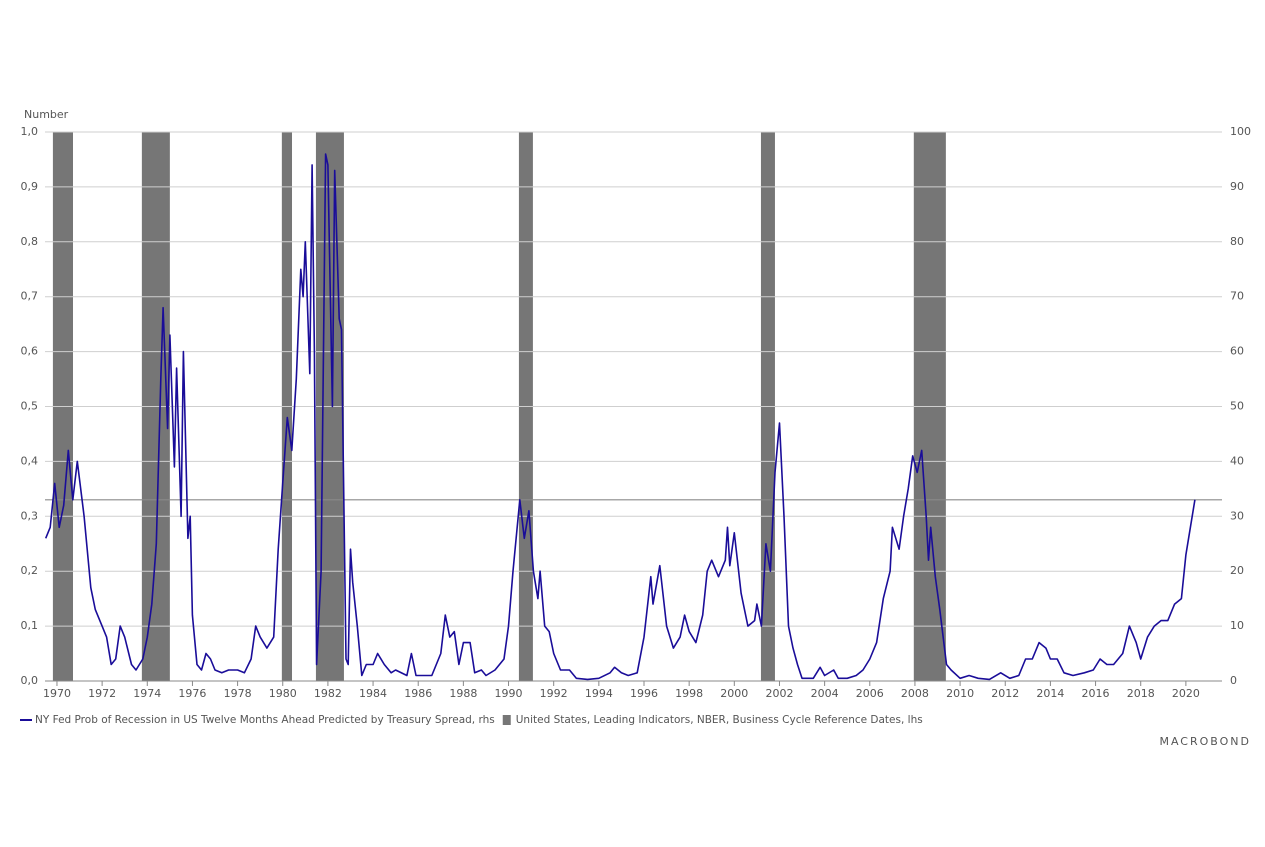 This screenshot has width=1265, height=847. I want to click on y2-tick-label: 40, so click(1237, 460).